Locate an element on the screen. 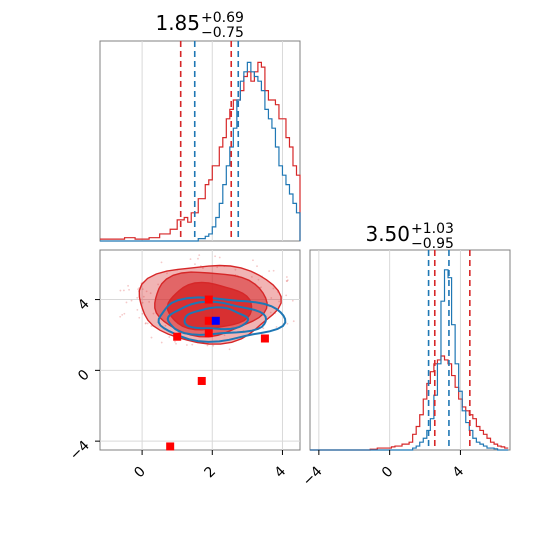  hist-y-title-plus: +1.03 is located at coordinates (432, 229).